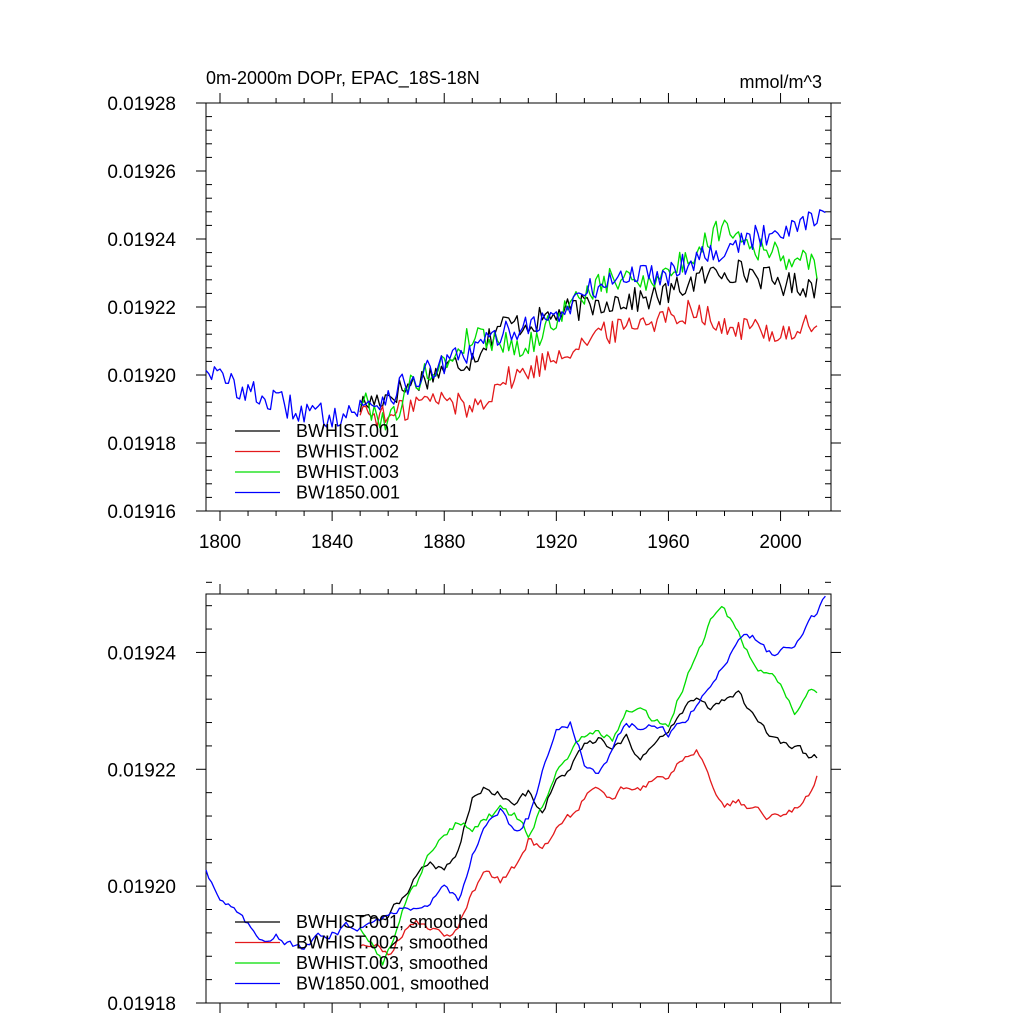 This screenshot has width=1024, height=1024. Describe the element at coordinates (444, 542) in the screenshot. I see `x-tick-label: 1880` at that location.